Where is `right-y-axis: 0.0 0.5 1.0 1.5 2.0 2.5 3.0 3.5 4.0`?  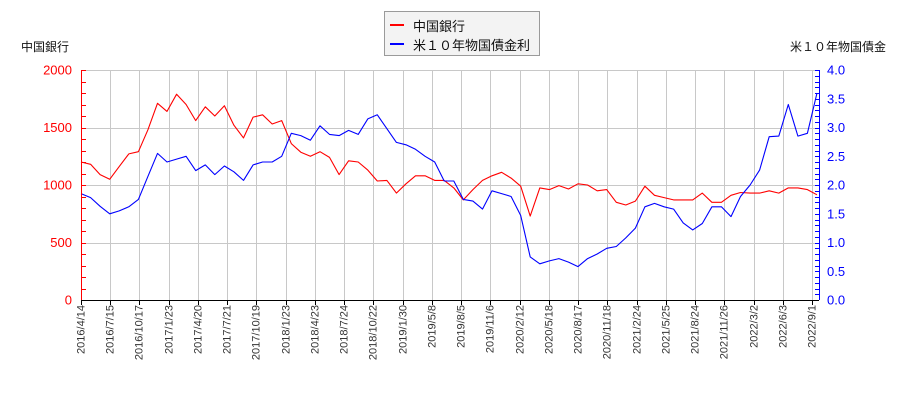
right-y-axis: 0.0 0.5 1.0 1.5 2.0 2.5 3.0 3.5 4.0 is located at coordinates (830, 185).